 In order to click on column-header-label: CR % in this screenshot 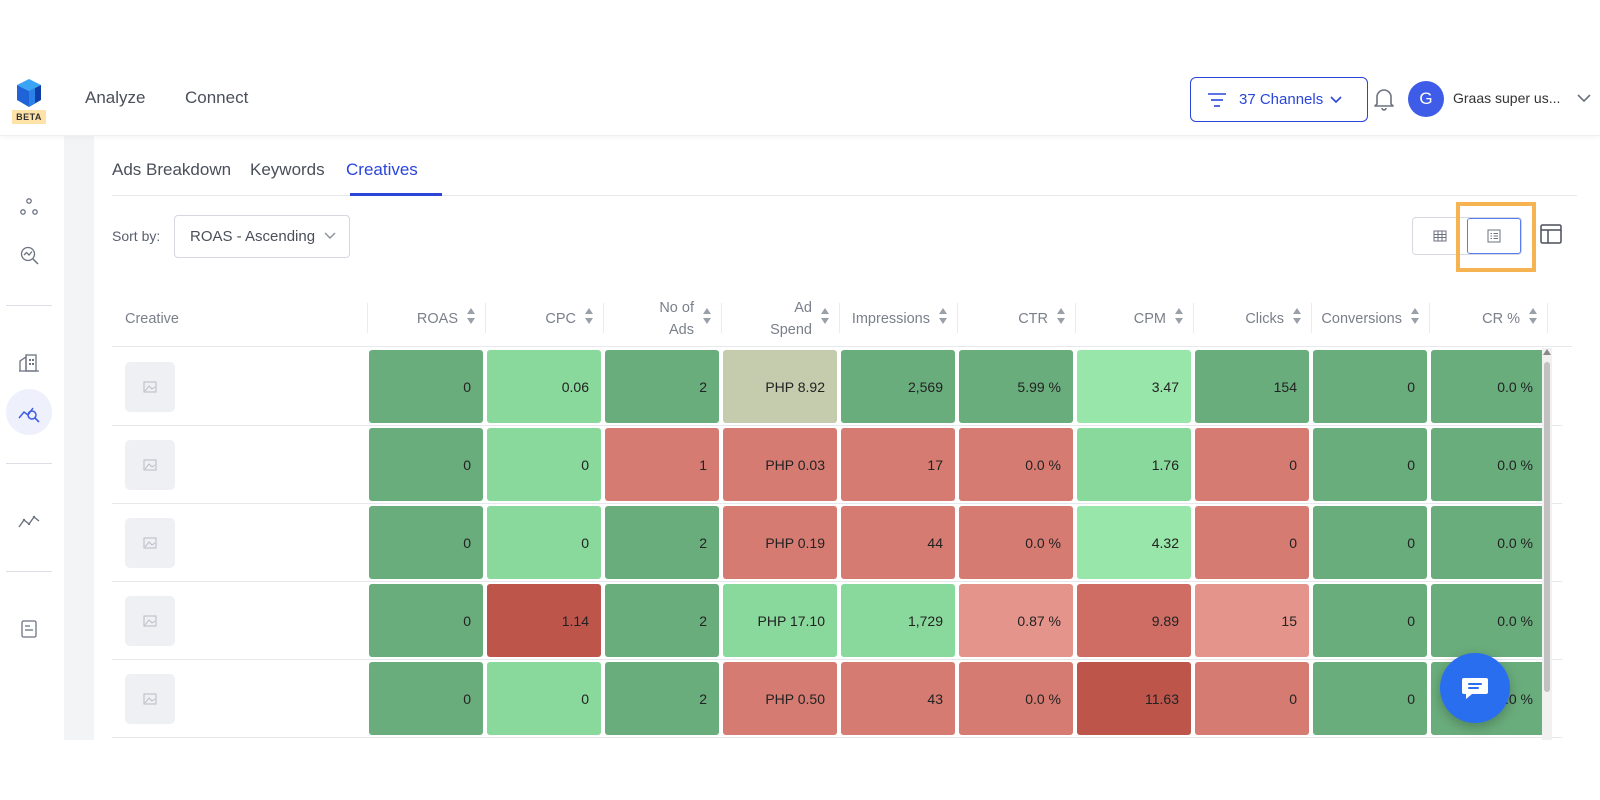, I will do `click(1501, 319)`.